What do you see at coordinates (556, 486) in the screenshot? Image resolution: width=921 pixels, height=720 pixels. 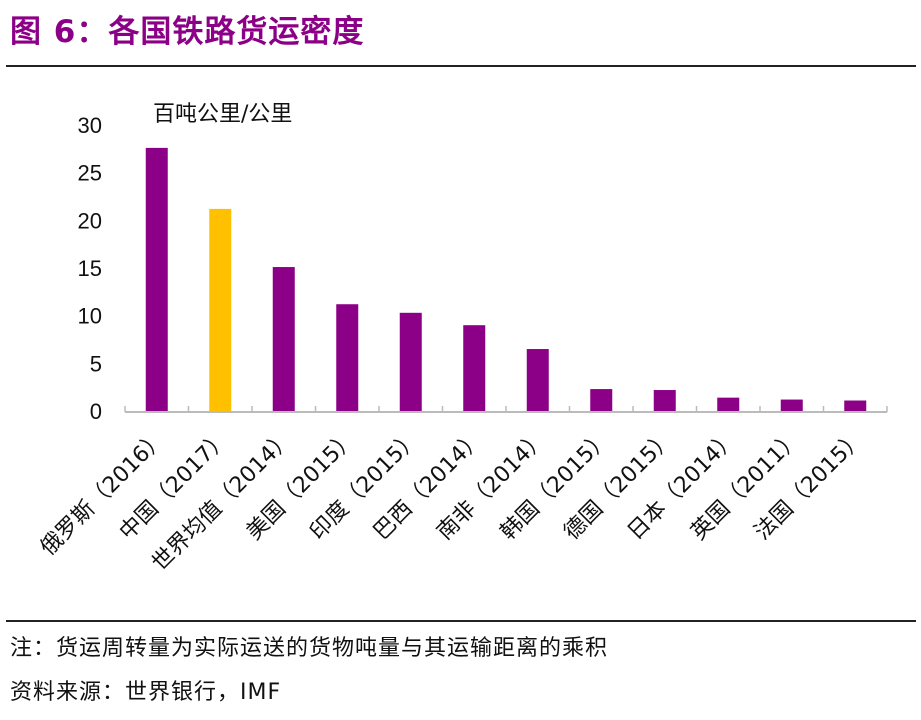 I see `x-tick-label: 韩国（2015）` at bounding box center [556, 486].